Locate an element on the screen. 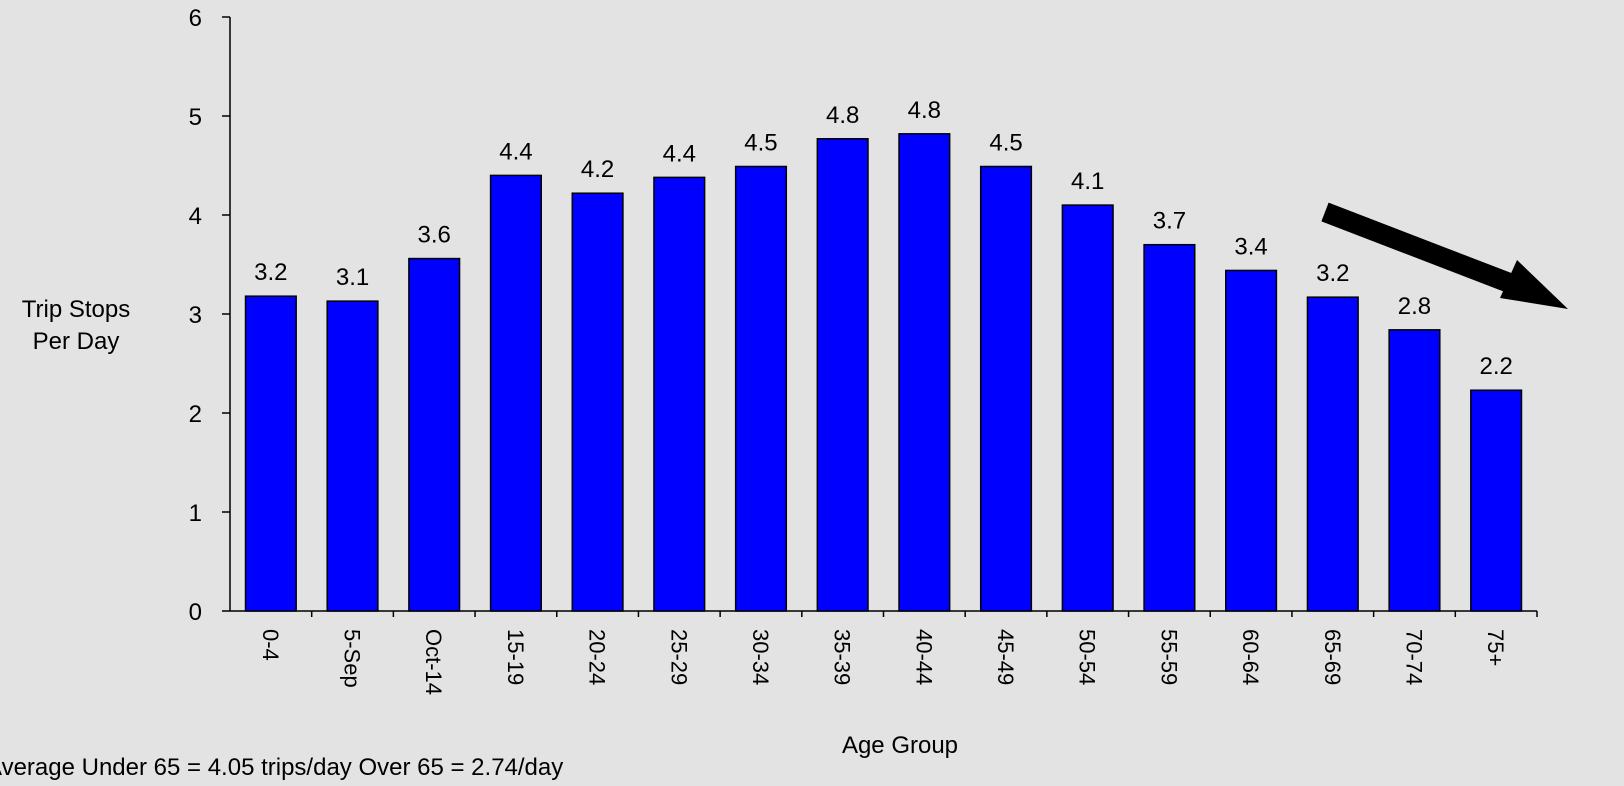 Image resolution: width=1624 pixels, height=786 pixels. trend-arrow-head is located at coordinates (1534, 284).